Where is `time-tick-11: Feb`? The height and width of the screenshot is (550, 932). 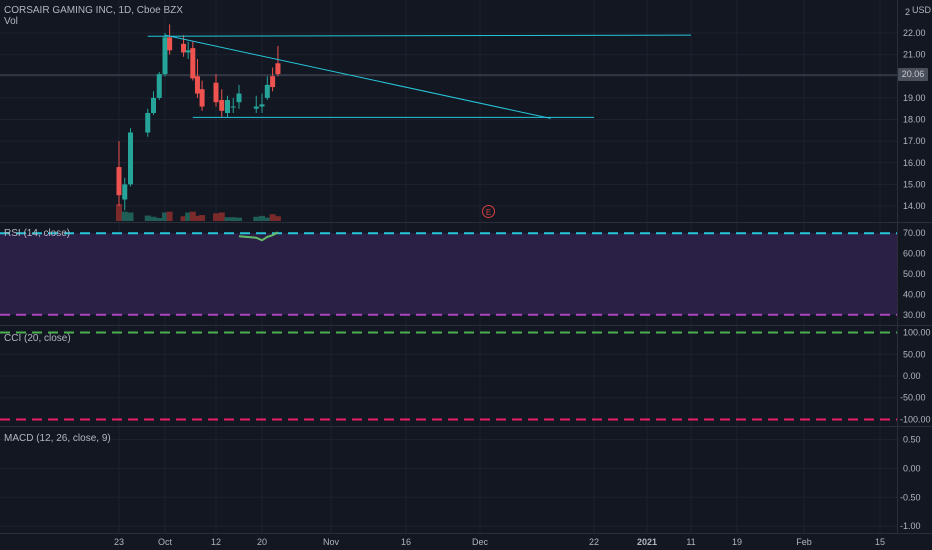
time-tick-11: Feb is located at coordinates (804, 542).